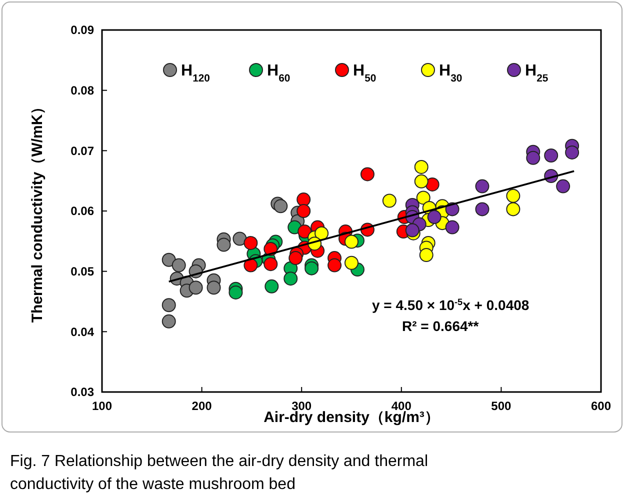  What do you see at coordinates (195, 73) in the screenshot?
I see `legend-label: H$_{120}$` at bounding box center [195, 73].